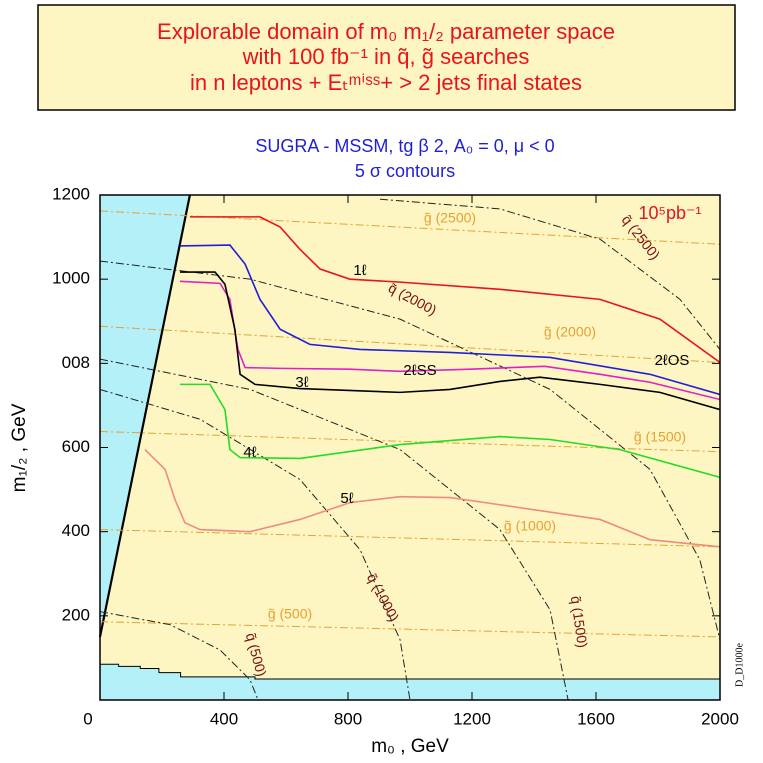 The image size is (763, 763). I want to click on annotation: D_D1000e, so click(739, 665).